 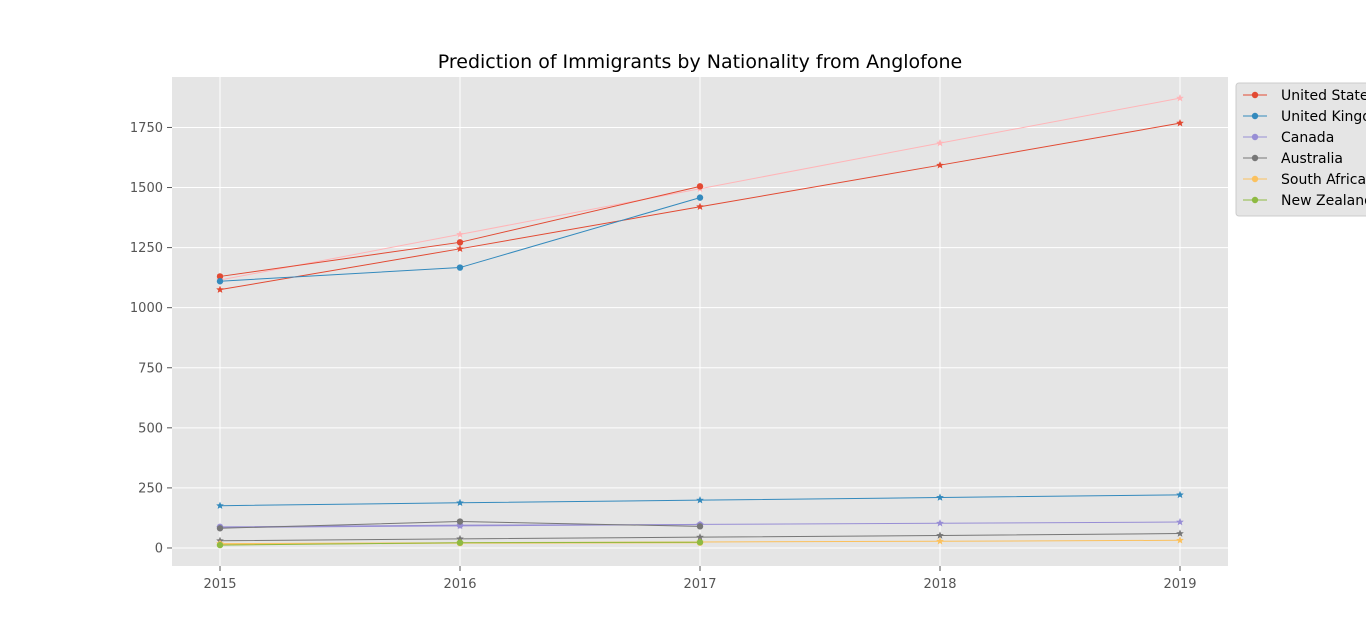 I want to click on x-axis: 2015 2016 2017 2018 2019, so click(x=700, y=579).